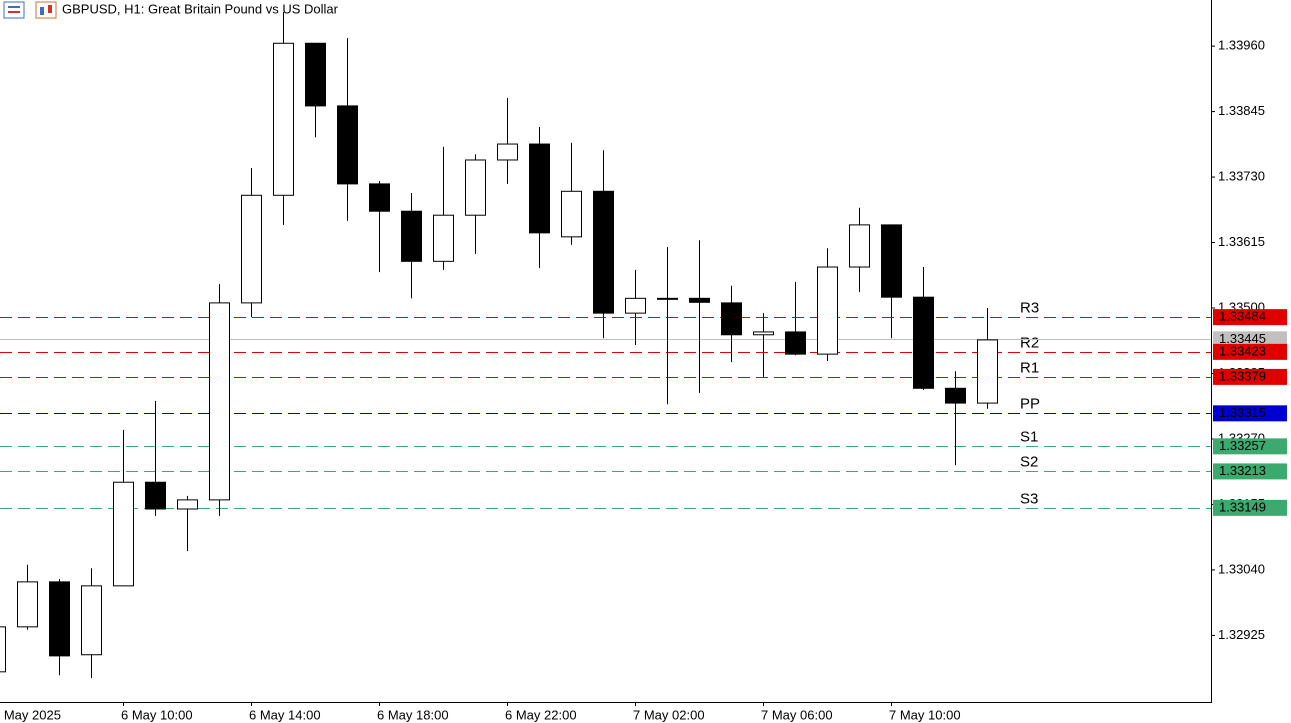  What do you see at coordinates (1029, 367) in the screenshot?
I see `pivot-name: R1` at bounding box center [1029, 367].